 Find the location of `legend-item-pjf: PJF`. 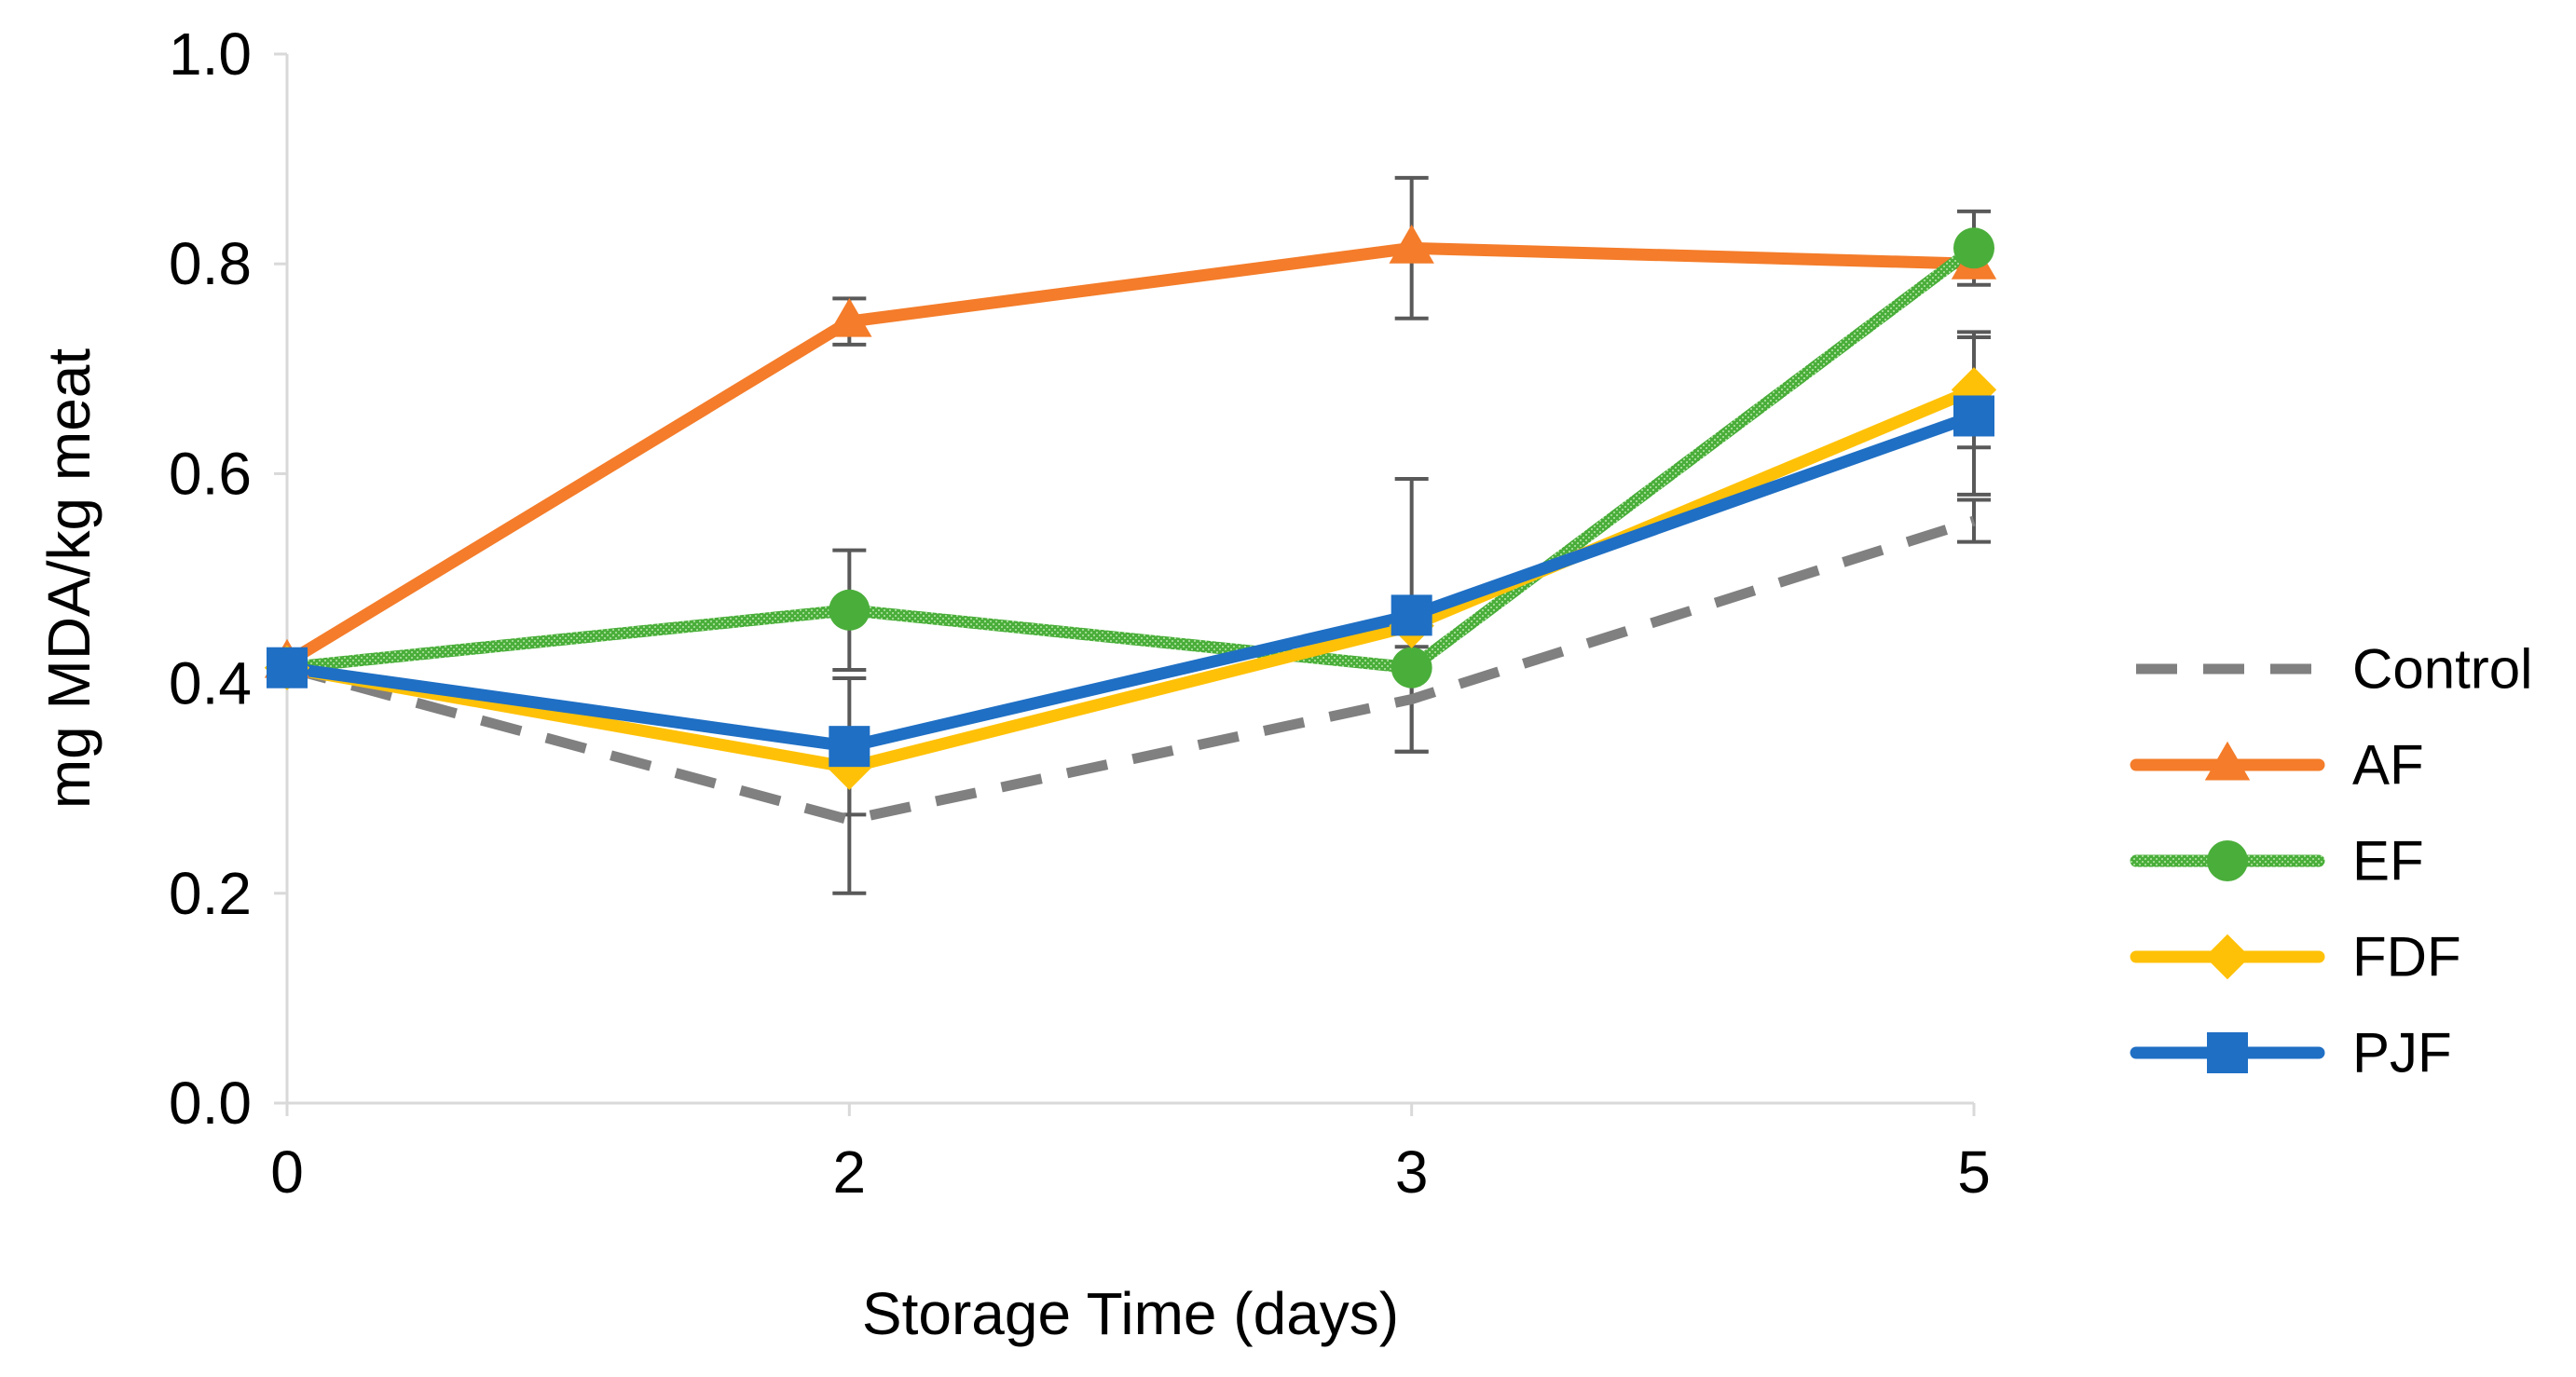

legend-item-pjf: PJF is located at coordinates (2291, 1053).